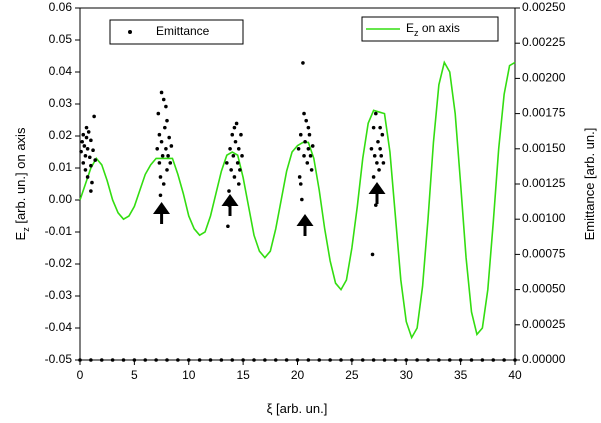  What do you see at coordinates (176, 32) in the screenshot?
I see `legend-box` at bounding box center [176, 32].